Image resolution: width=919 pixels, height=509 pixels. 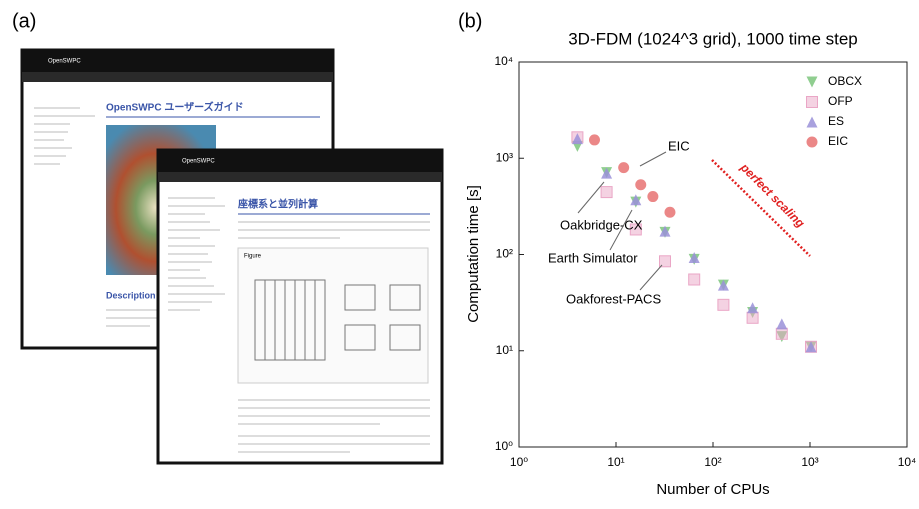 I want to click on x-tick-label: 10¹, so click(x=615, y=462).